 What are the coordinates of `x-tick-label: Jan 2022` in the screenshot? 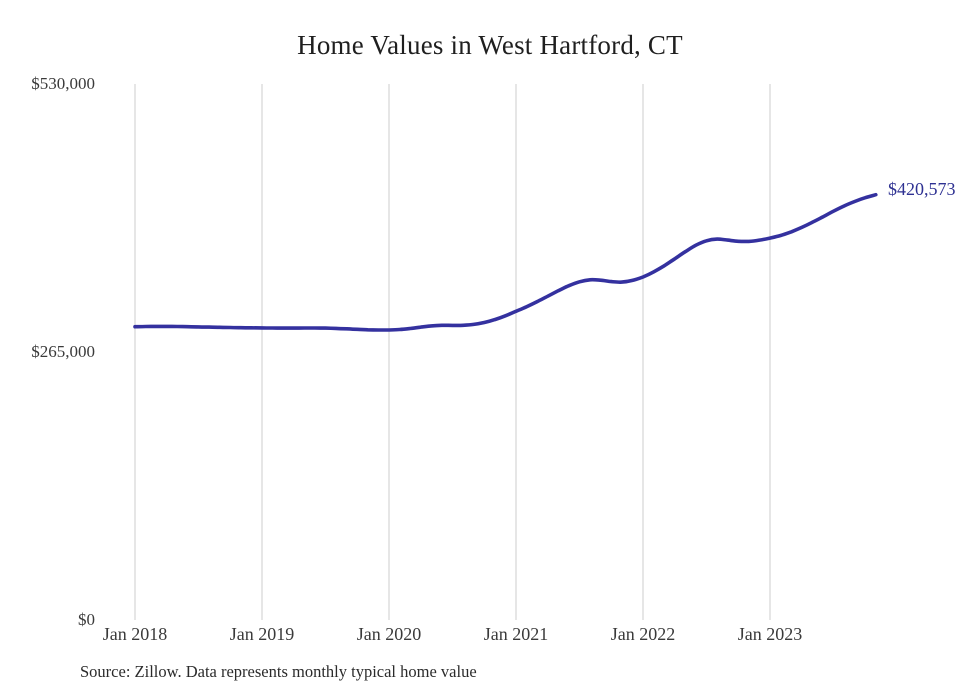 It's located at (643, 634).